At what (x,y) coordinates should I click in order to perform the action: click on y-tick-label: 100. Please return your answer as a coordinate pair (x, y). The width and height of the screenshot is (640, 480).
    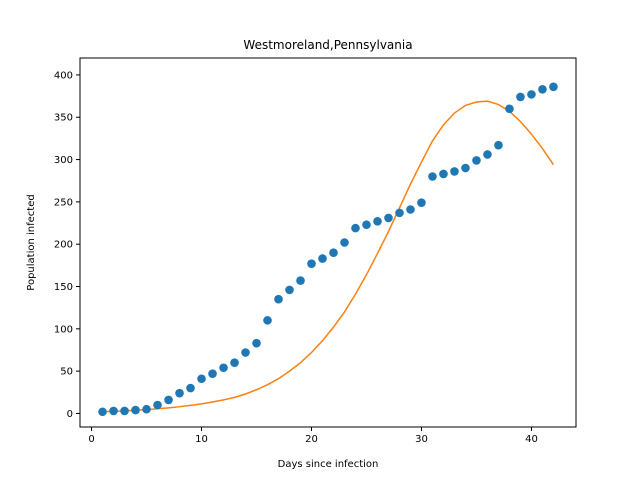
    Looking at the image, I should click on (63, 329).